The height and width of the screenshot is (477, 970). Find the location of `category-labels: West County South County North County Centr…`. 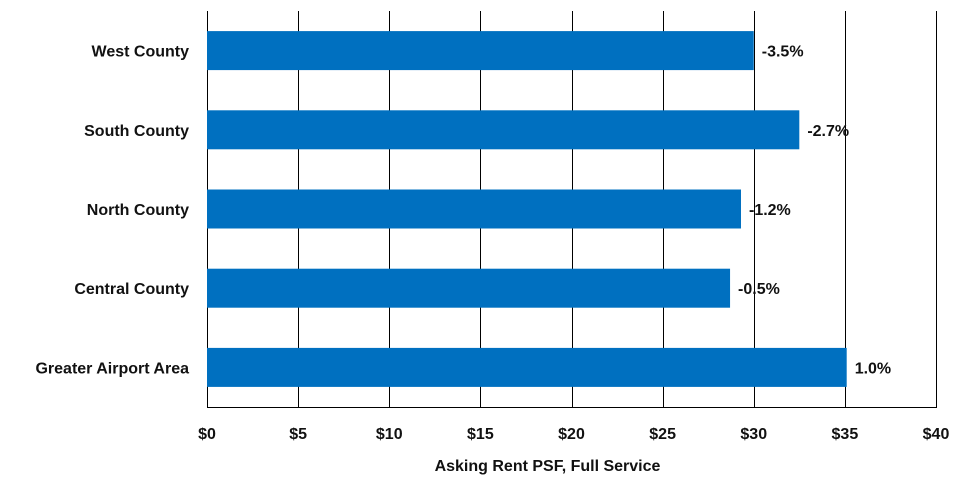

category-labels: West County South County North County Centr… is located at coordinates (112, 211).